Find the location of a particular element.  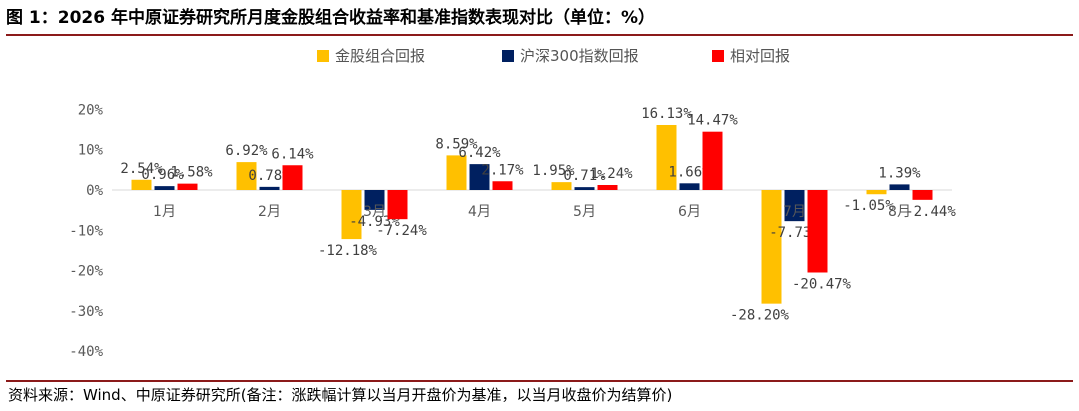

legend-swatch-hs300 is located at coordinates (508, 55).